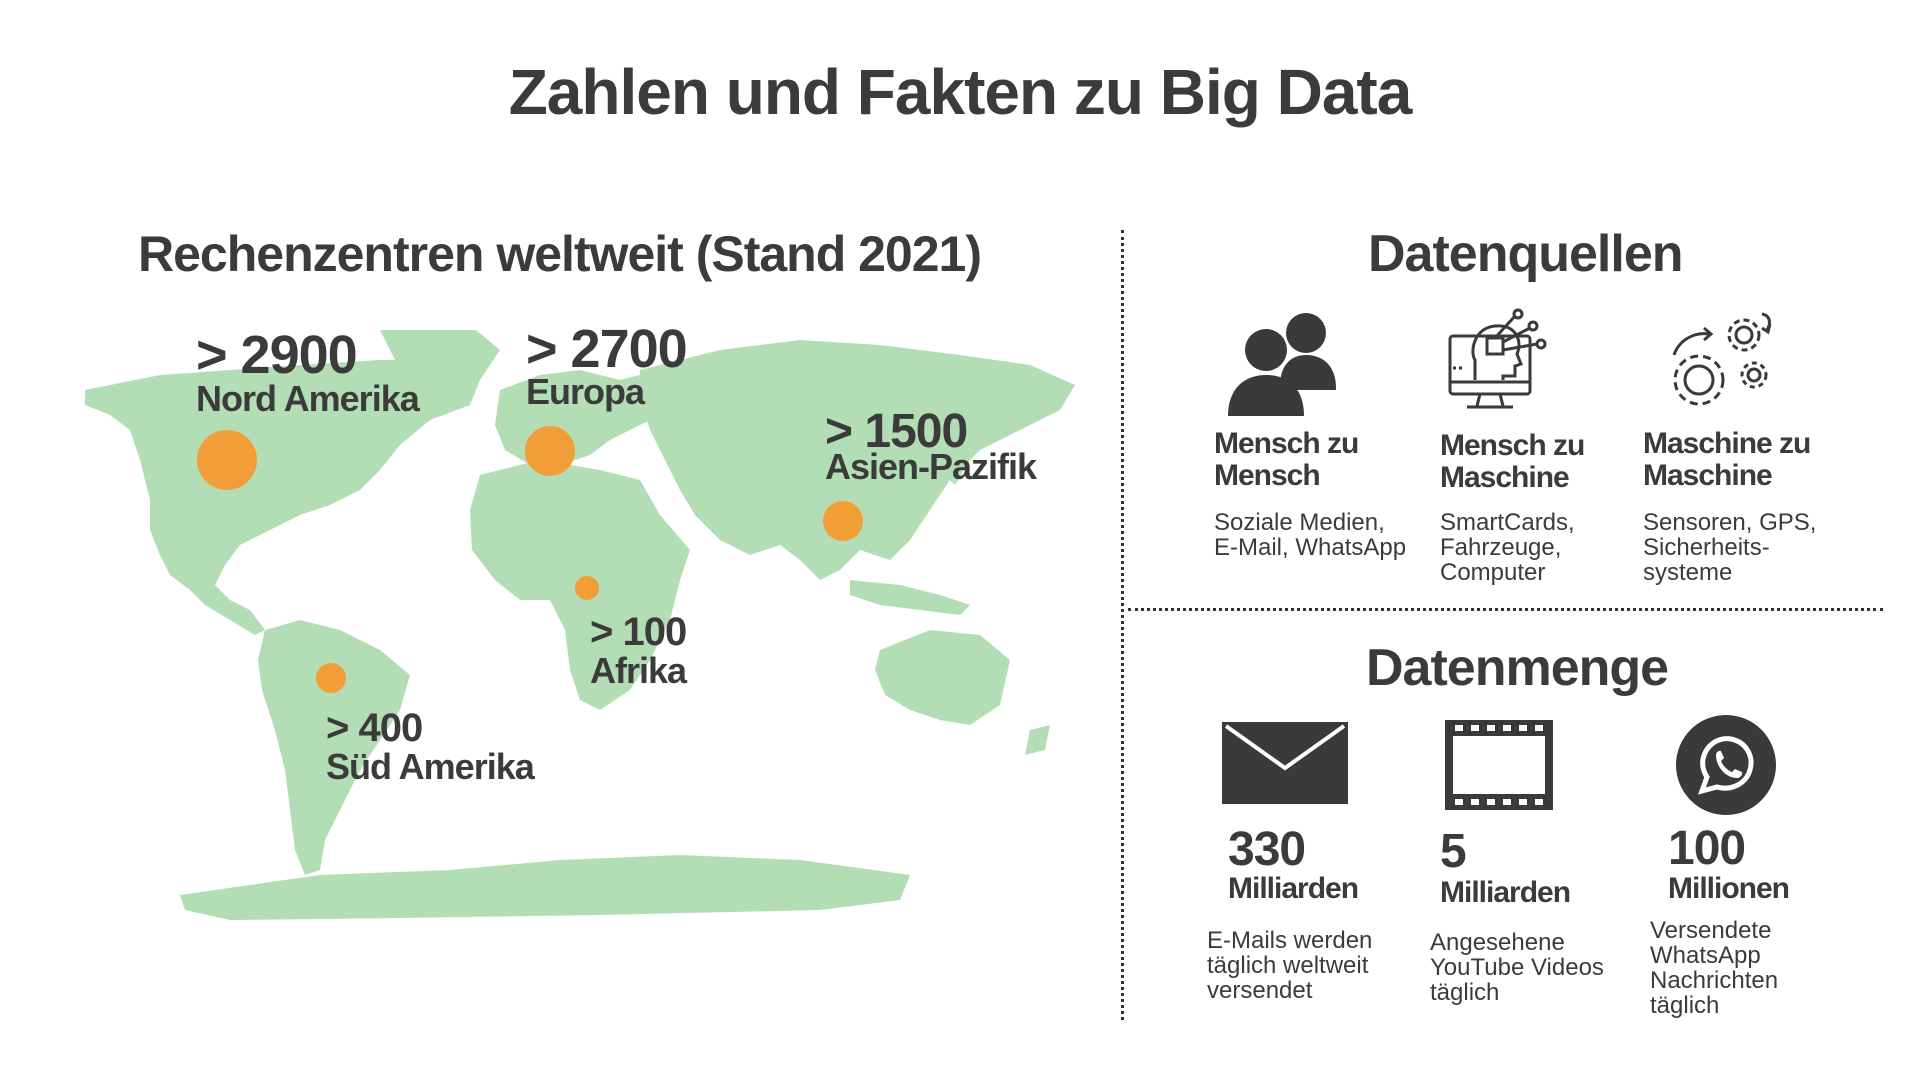  Describe the element at coordinates (638, 670) in the screenshot. I see `dc-region-afrika: Afrika` at that location.